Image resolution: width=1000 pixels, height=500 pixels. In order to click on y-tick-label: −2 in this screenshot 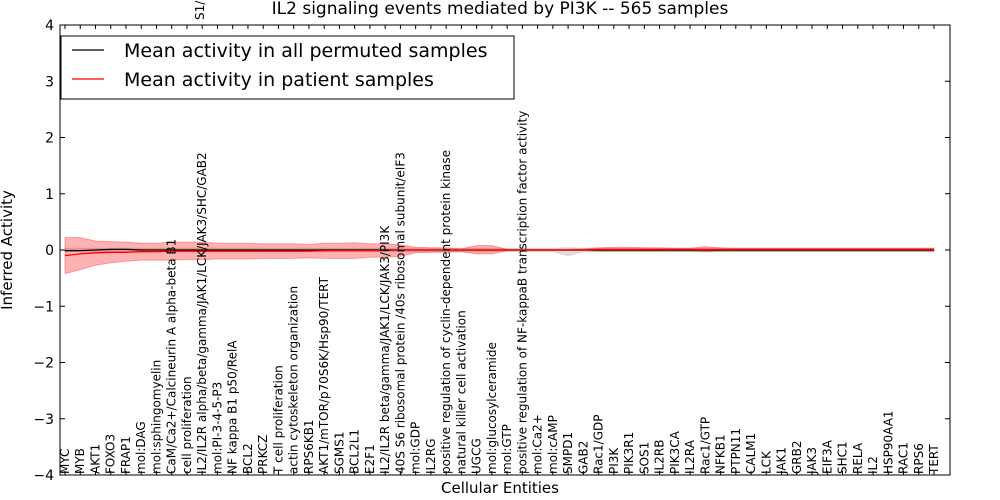, I will do `click(43, 364)`.